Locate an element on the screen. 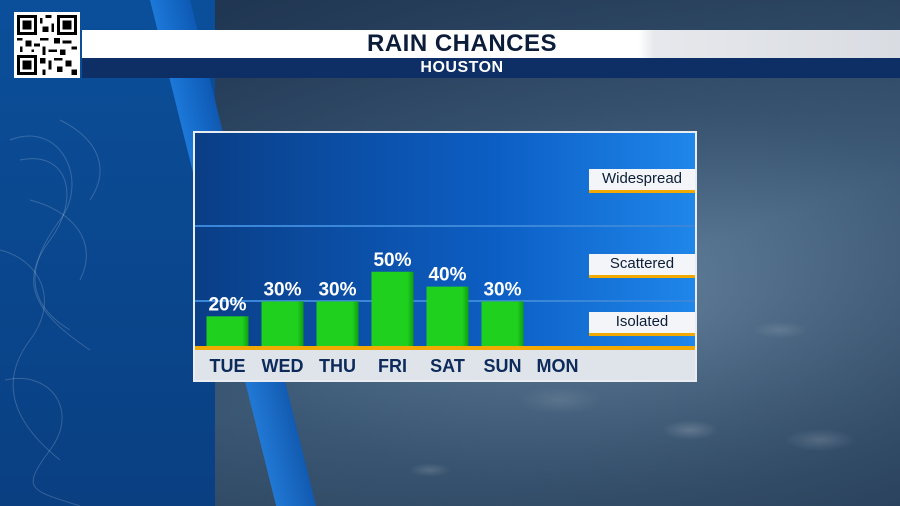 This screenshot has height=506, width=900. category-label-wed: WED is located at coordinates (283, 366).